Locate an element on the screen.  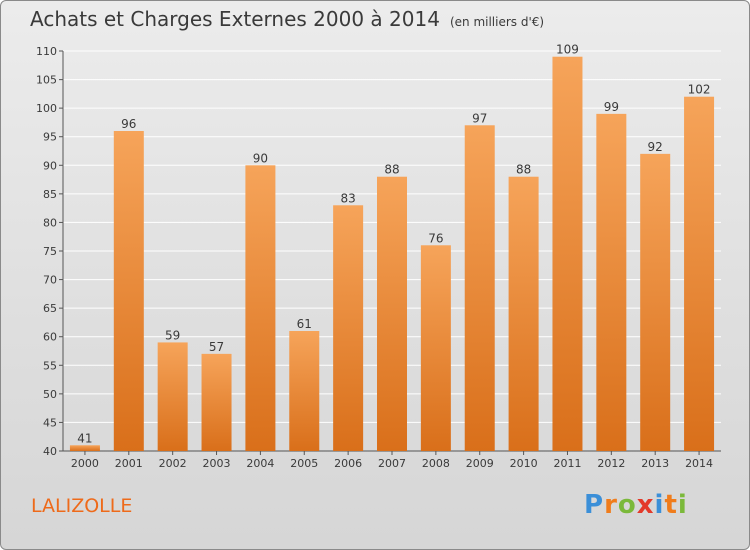
y-tick-label: 80 is located at coordinates (50, 222).